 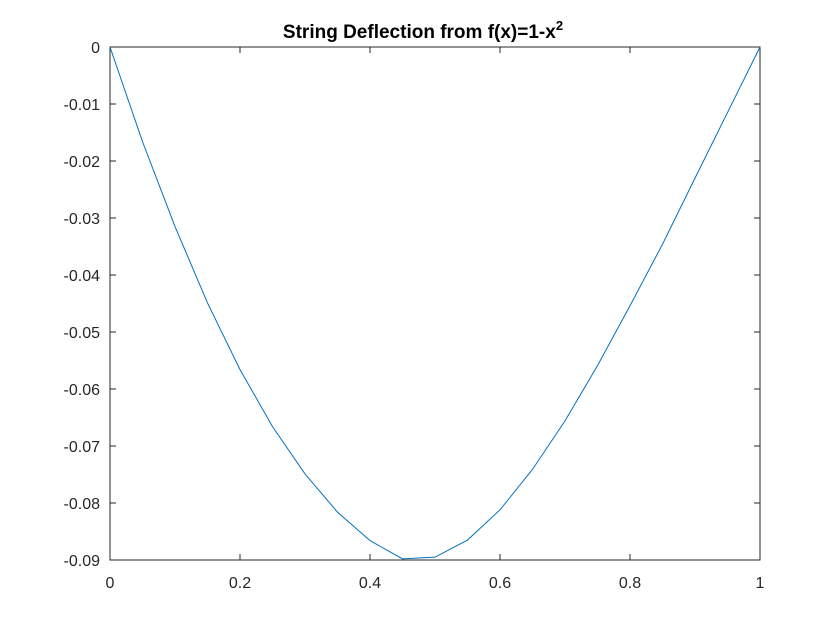 I want to click on y-tick-label: -0.08, so click(x=82, y=504).